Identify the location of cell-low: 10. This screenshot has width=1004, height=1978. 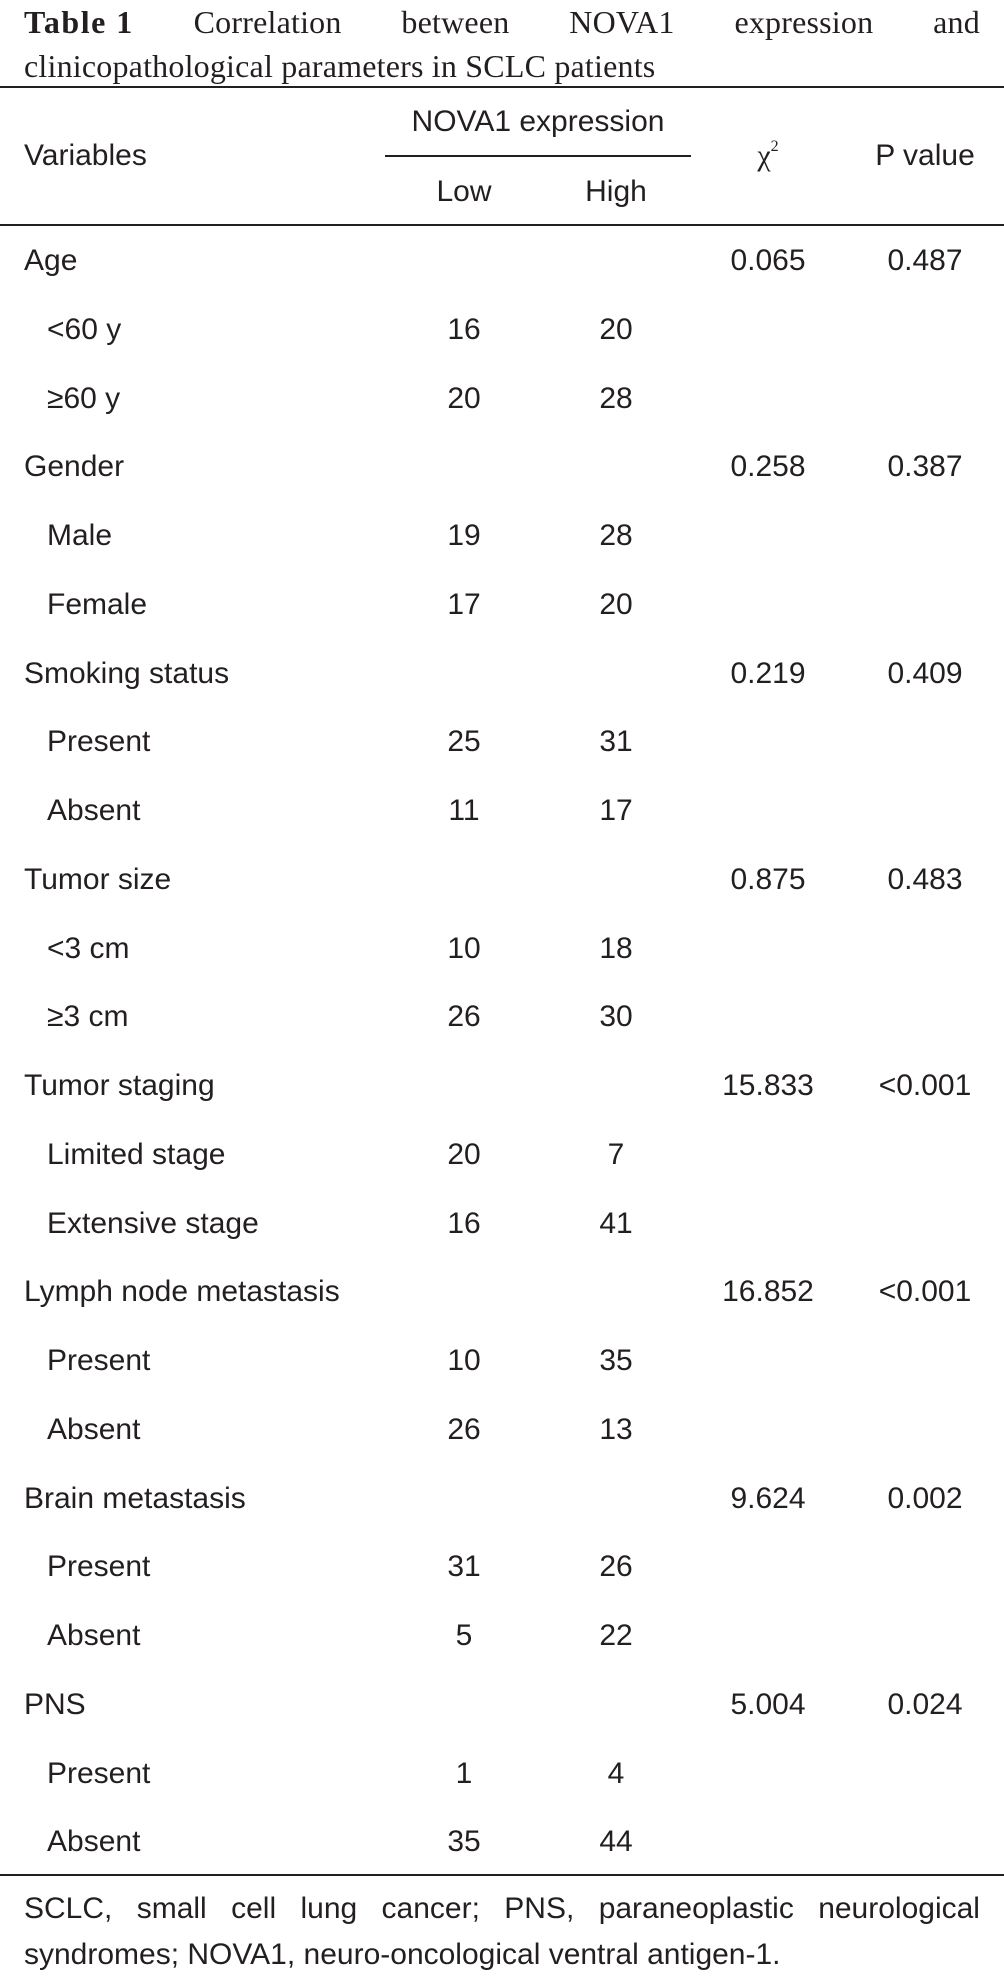
(464, 948).